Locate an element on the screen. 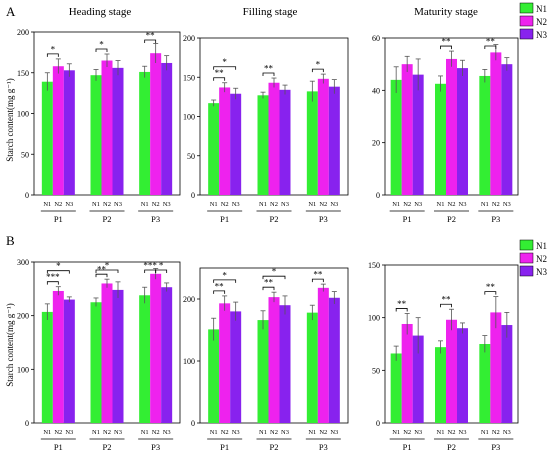 The width and height of the screenshot is (550, 452). x-category-label: P2 is located at coordinates (274, 219).